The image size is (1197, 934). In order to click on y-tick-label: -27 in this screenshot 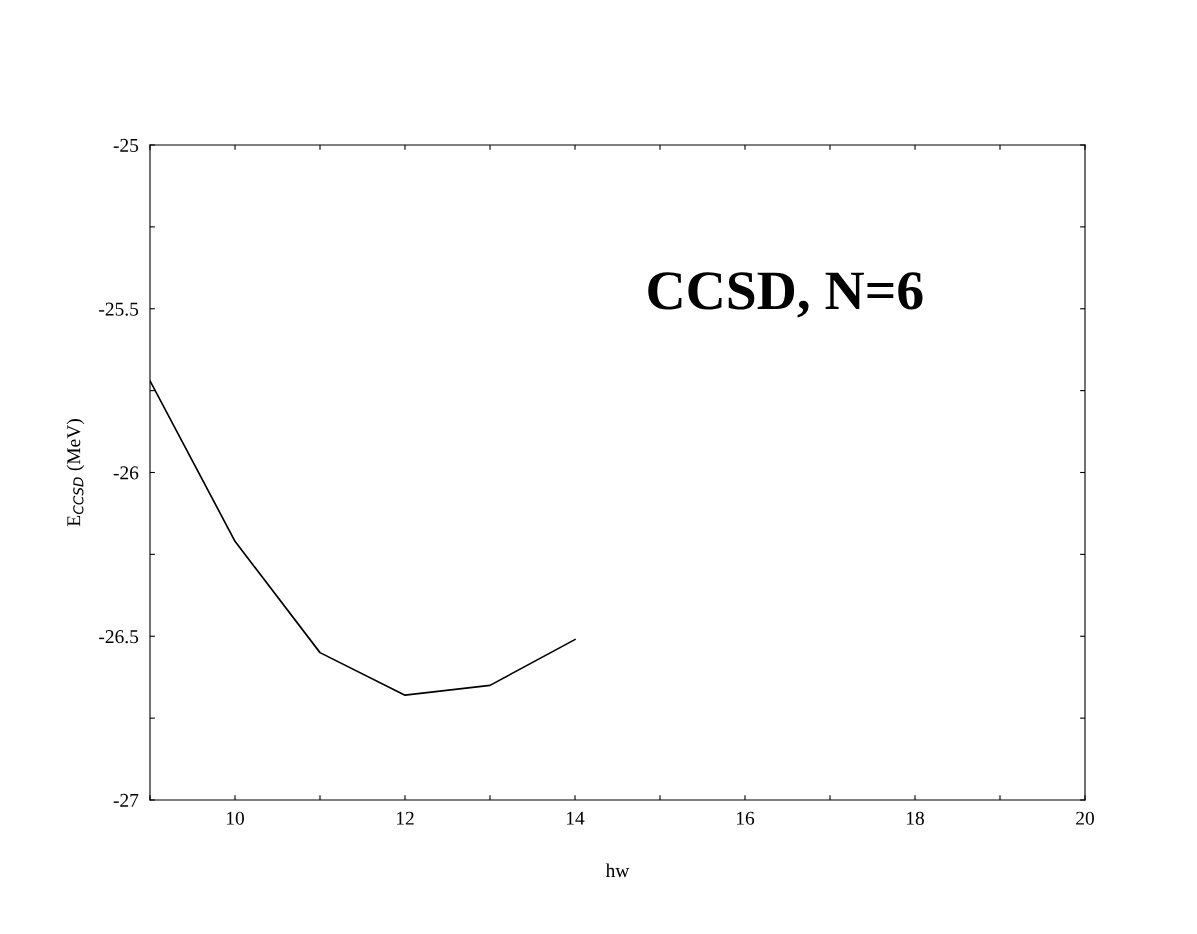, I will do `click(126, 800)`.